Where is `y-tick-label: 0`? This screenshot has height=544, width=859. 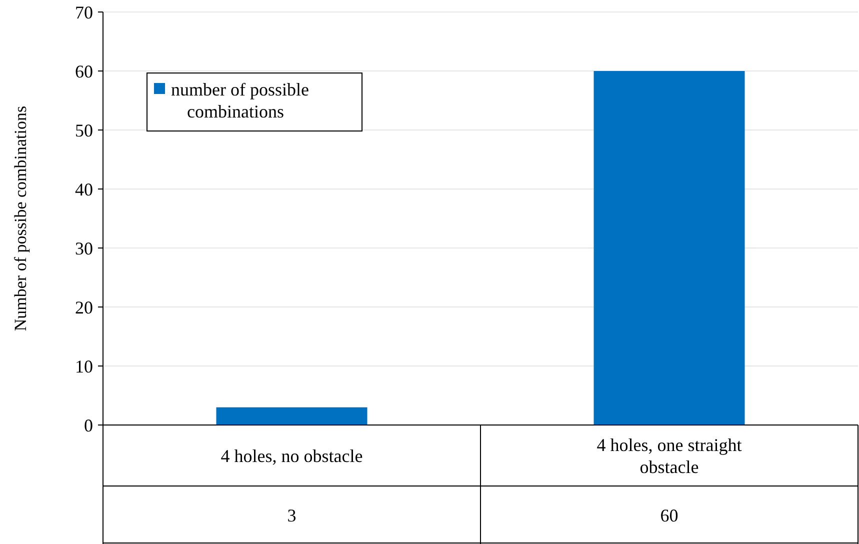
y-tick-label: 0 is located at coordinates (88, 425).